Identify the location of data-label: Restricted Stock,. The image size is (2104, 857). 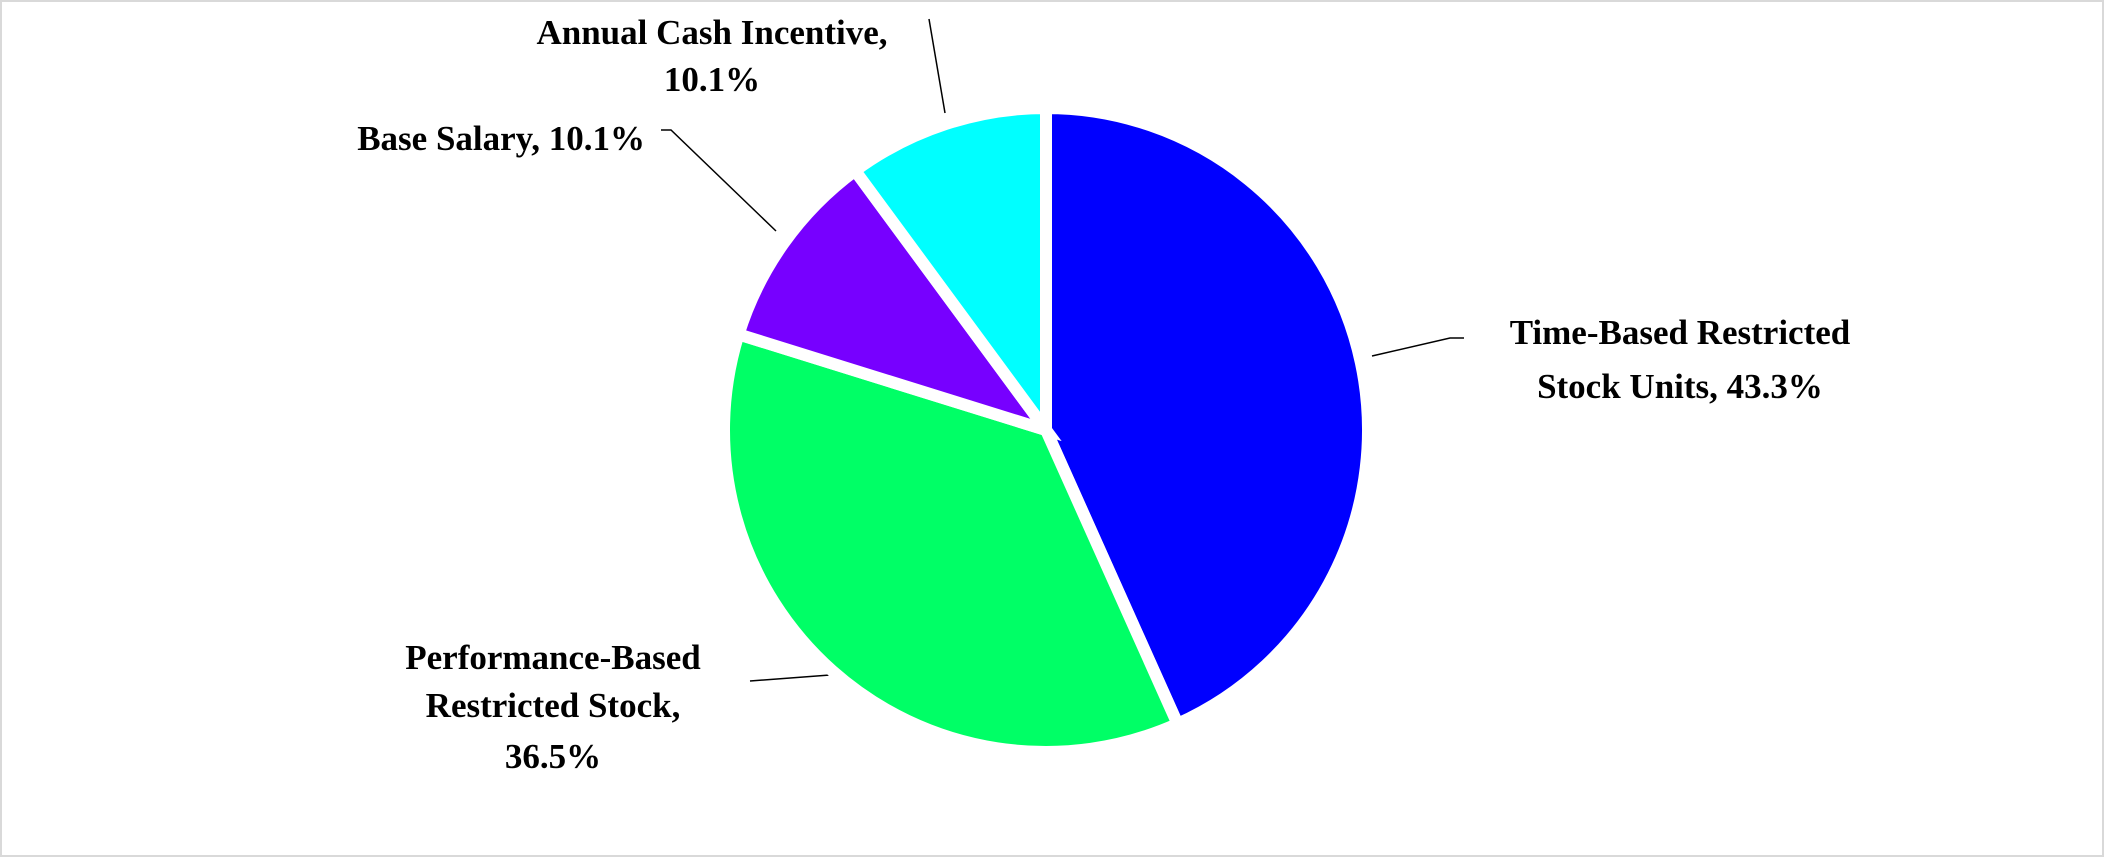
(553, 705).